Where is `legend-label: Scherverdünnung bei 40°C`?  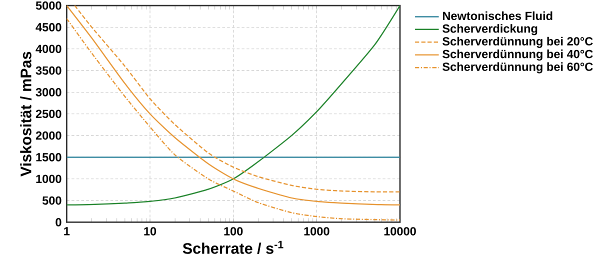
legend-label: Scherverdünnung bei 40°C is located at coordinates (517, 55).